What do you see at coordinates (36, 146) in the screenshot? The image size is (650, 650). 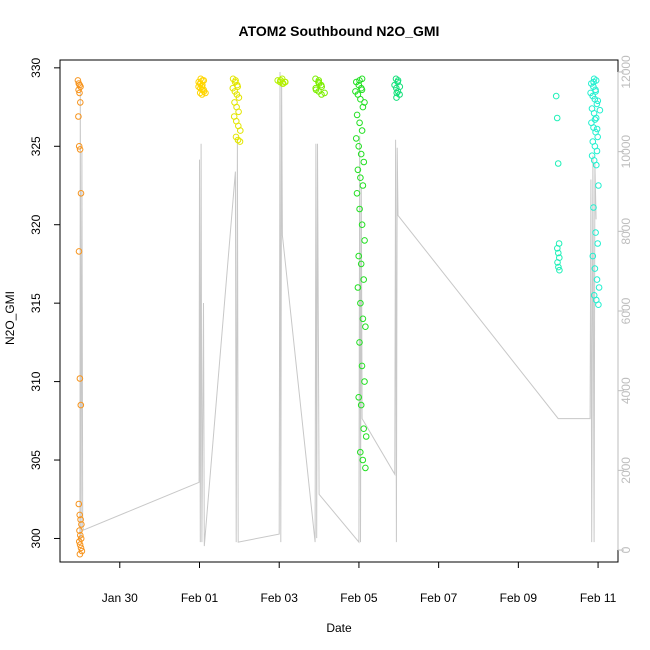 I see `y-tick-label: 325` at bounding box center [36, 146].